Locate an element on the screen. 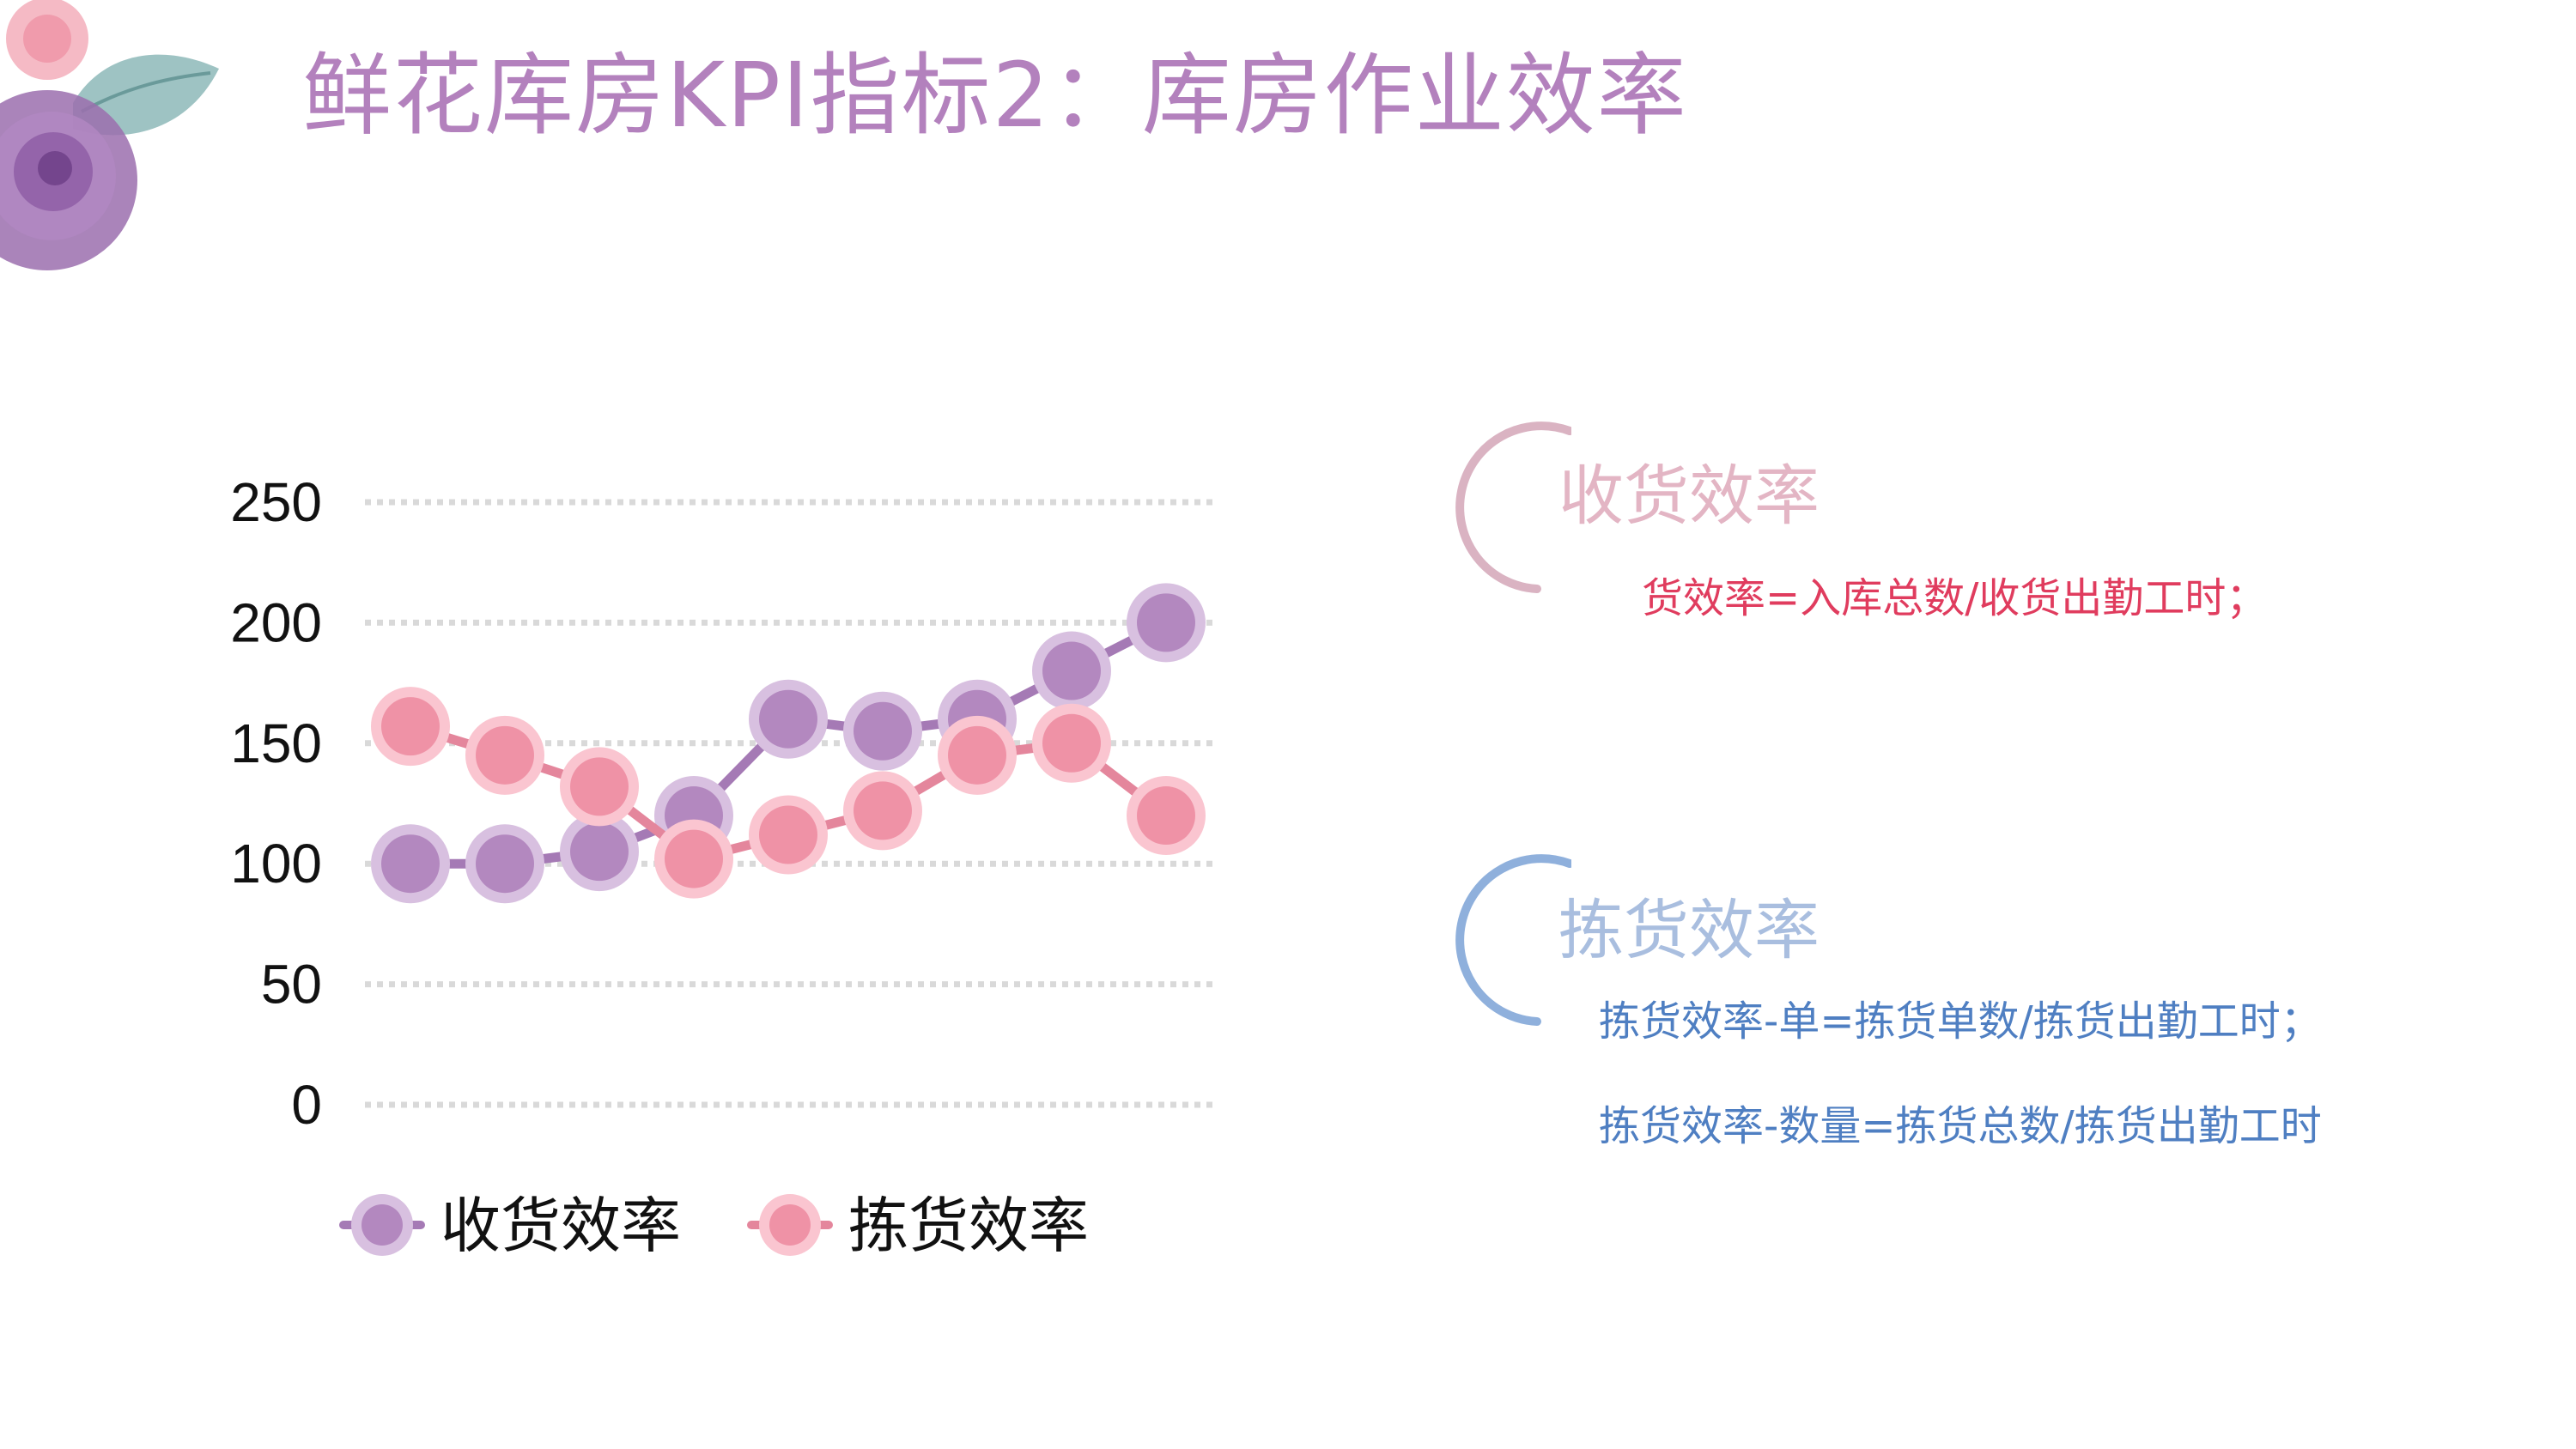 The height and width of the screenshot is (1449, 2576). y-tick-label: 0 is located at coordinates (306, 1105).